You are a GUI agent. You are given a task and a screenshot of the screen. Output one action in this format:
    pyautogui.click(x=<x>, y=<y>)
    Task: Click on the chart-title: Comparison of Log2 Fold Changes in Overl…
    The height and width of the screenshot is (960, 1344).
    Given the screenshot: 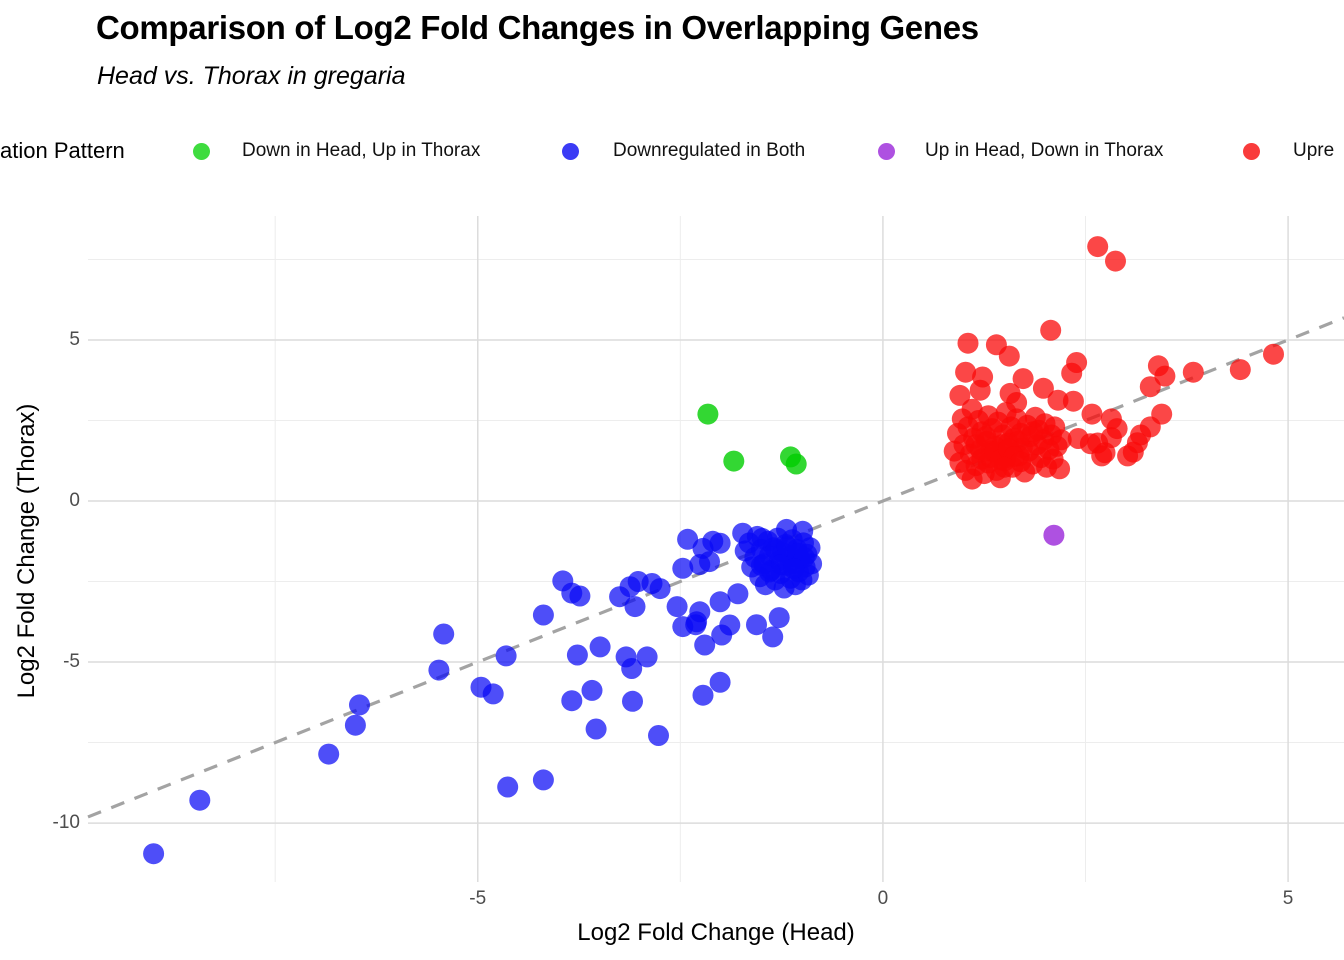 What is the action you would take?
    pyautogui.click(x=537, y=27)
    